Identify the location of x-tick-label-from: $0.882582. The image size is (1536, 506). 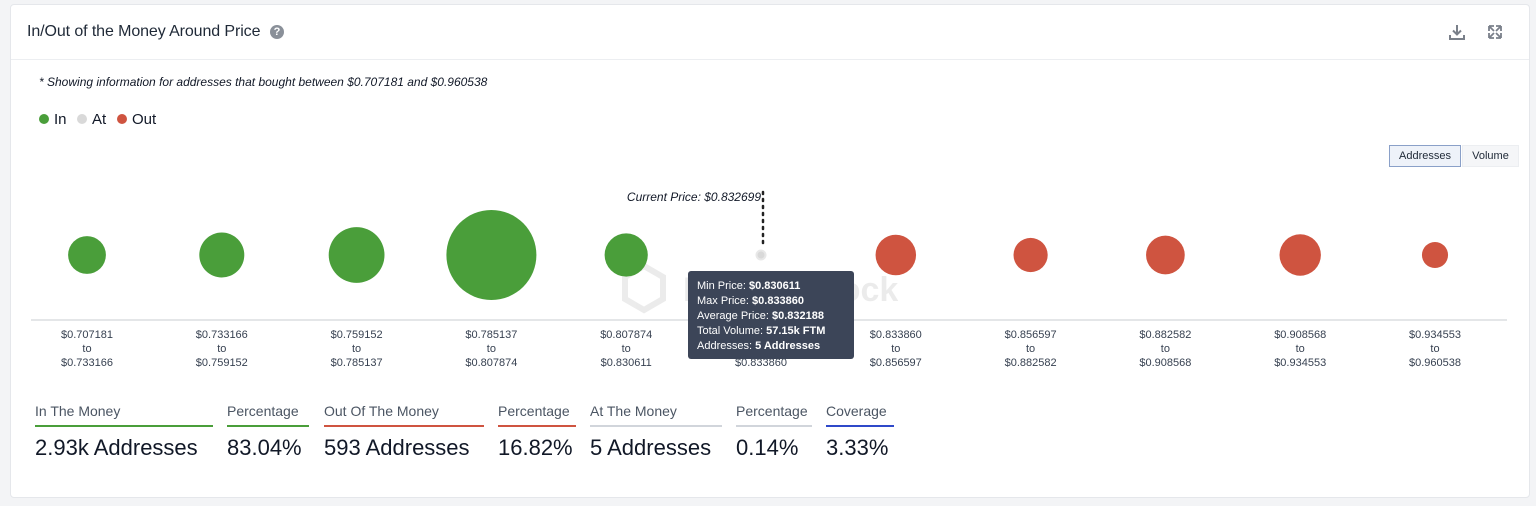
(1165, 335).